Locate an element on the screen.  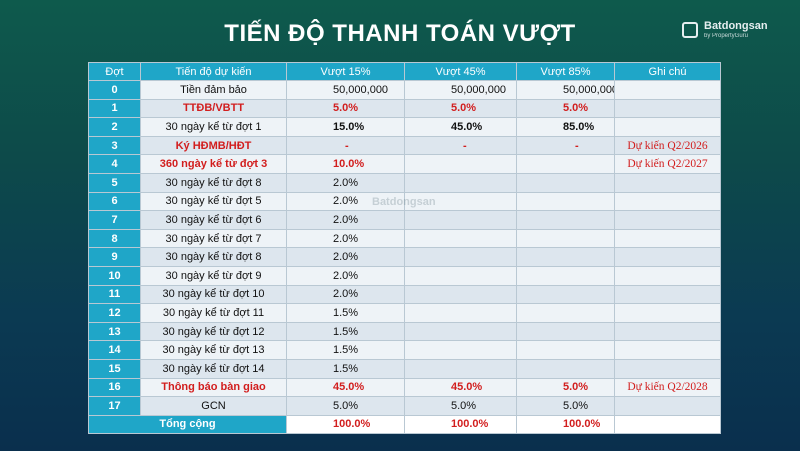
total-v45: 100.0% is located at coordinates (460, 424).